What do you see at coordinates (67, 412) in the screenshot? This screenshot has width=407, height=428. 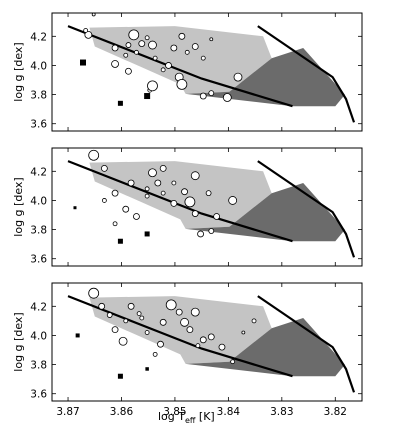 I see `x-tick-label: 3.87` at bounding box center [67, 412].